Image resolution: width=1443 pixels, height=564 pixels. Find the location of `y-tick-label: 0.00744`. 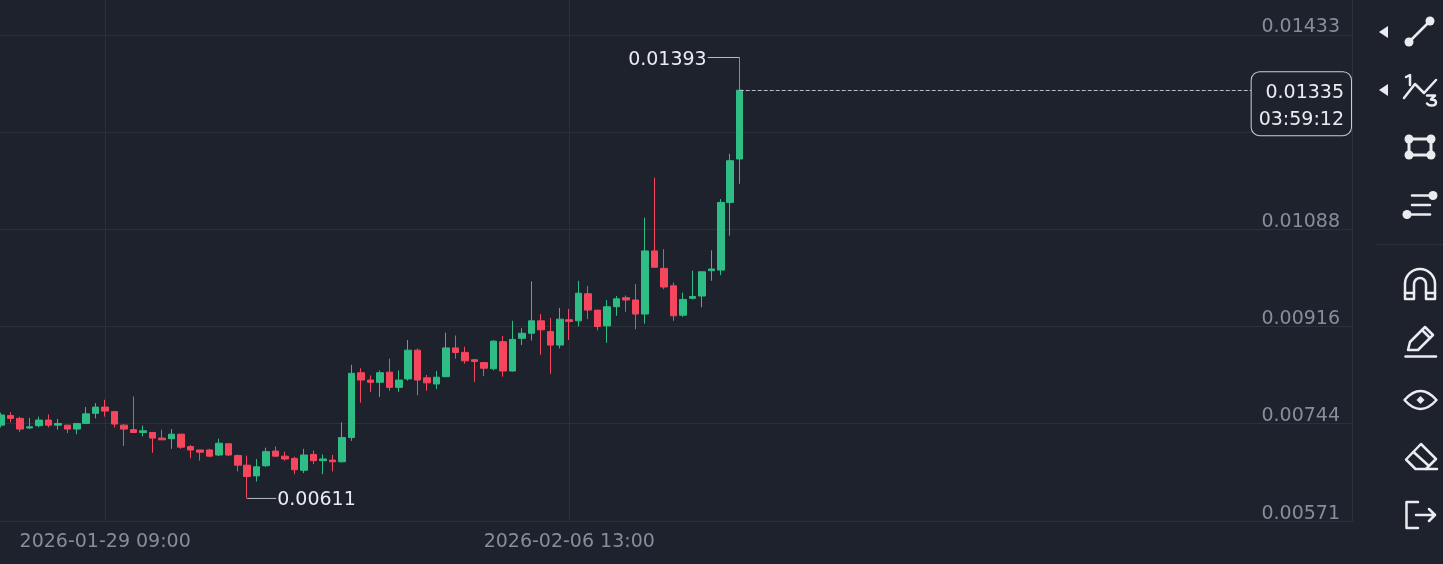

y-tick-label: 0.00744 is located at coordinates (1300, 413).